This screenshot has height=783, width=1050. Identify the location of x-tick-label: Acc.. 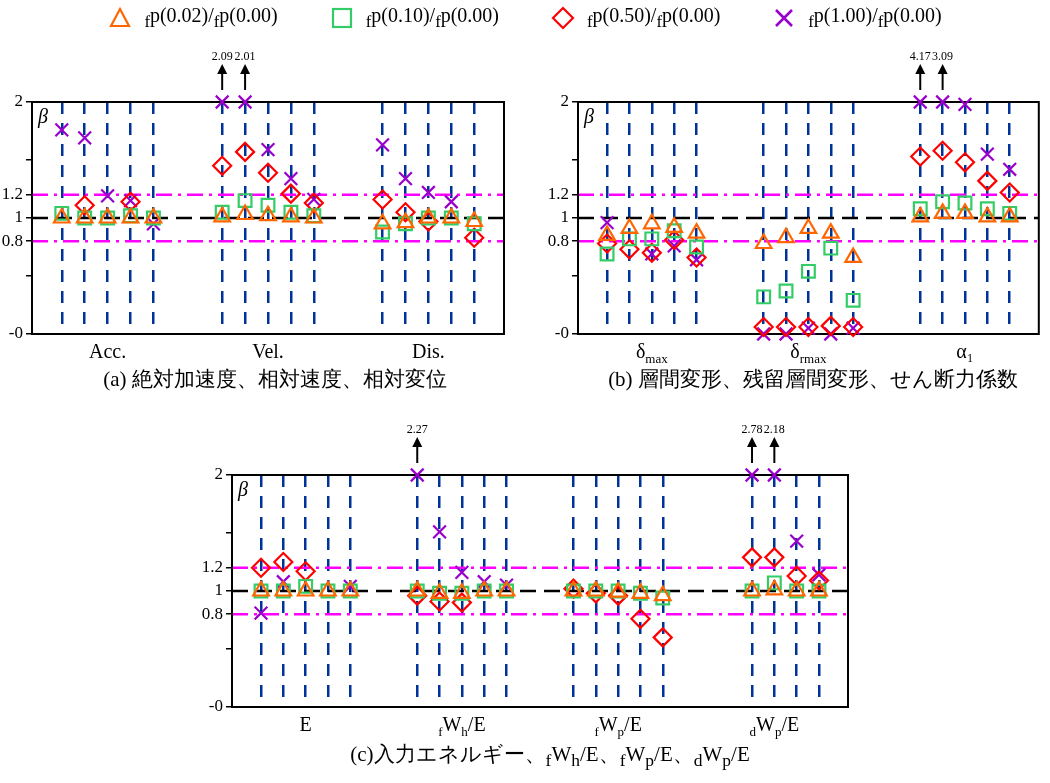
(108, 351).